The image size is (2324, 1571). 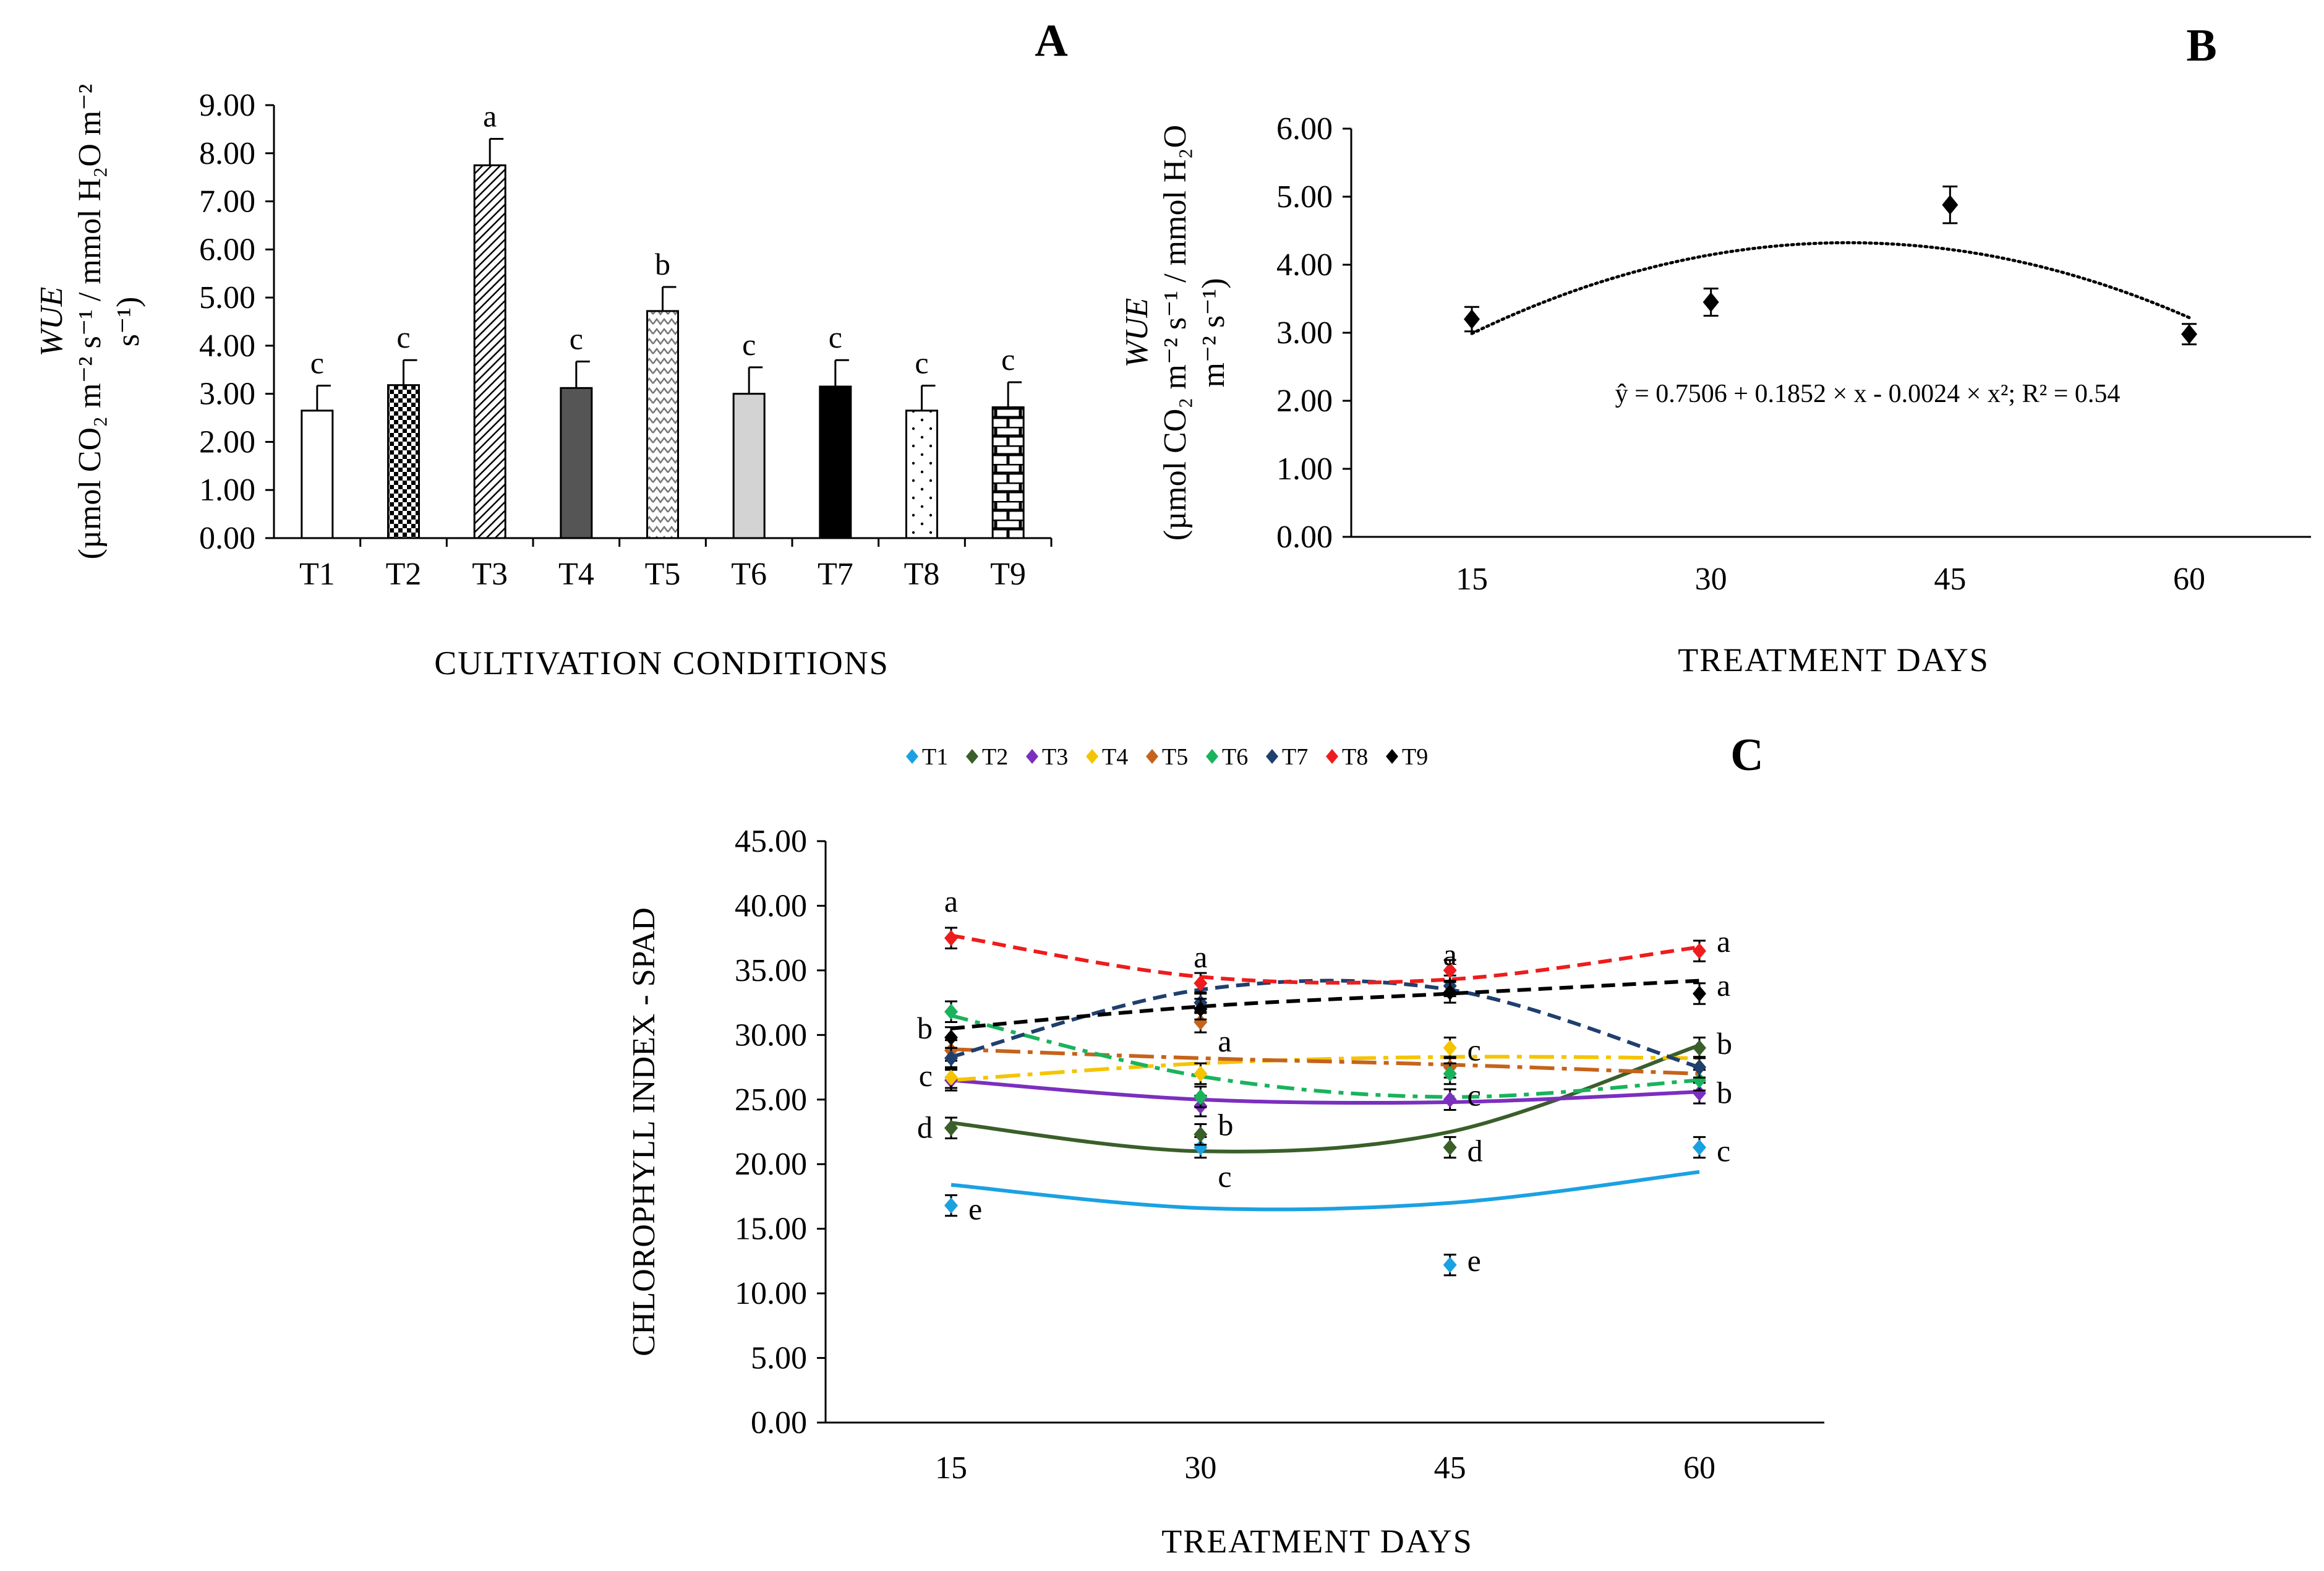 What do you see at coordinates (1325, 1191) in the screenshot?
I see `trend-line-t1` at bounding box center [1325, 1191].